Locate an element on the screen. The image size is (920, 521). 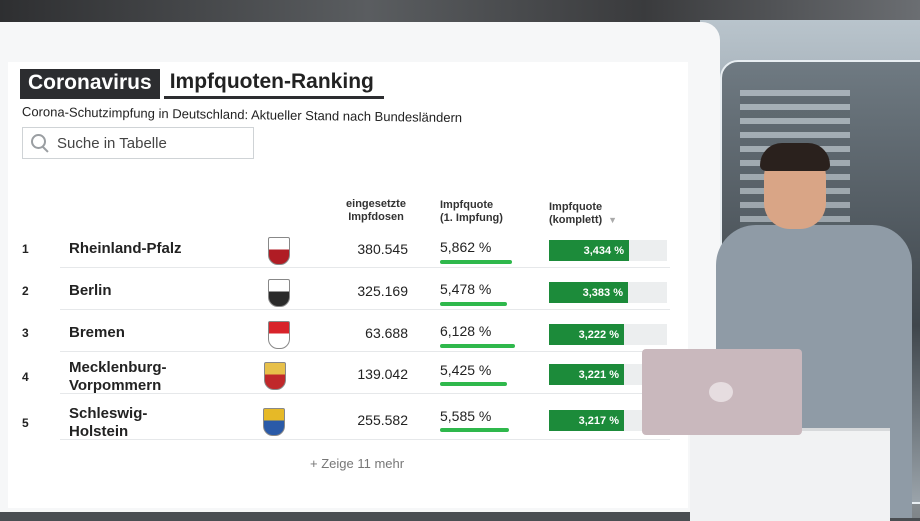
state-name-line: Schleswig- is located at coordinates (108, 413).